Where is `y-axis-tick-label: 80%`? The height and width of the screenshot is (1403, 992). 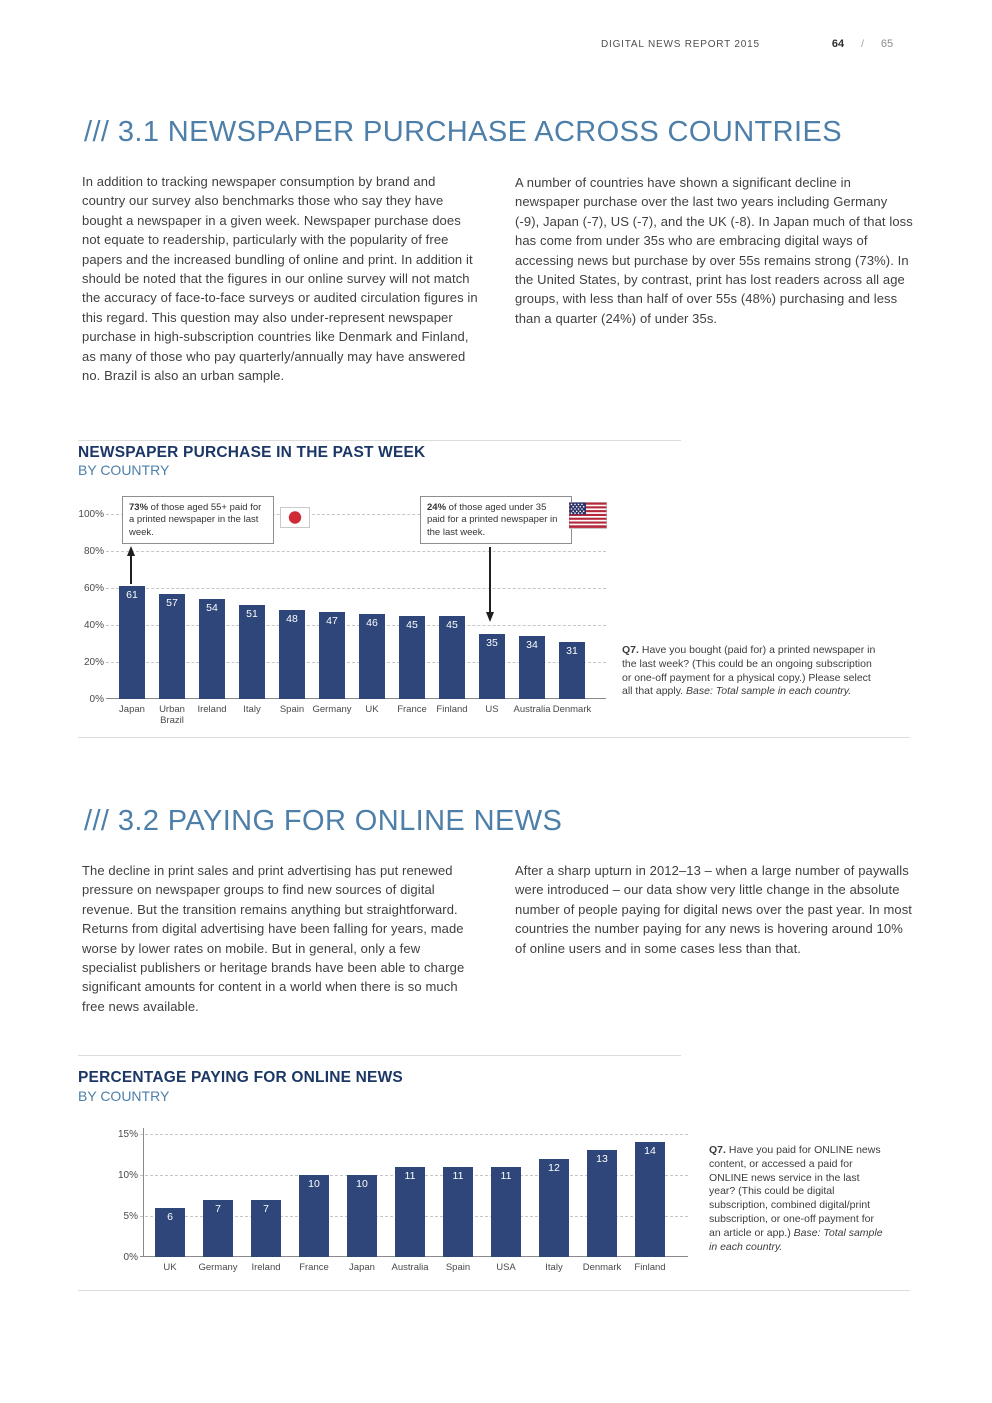
y-axis-tick-label: 80% is located at coordinates (93, 551).